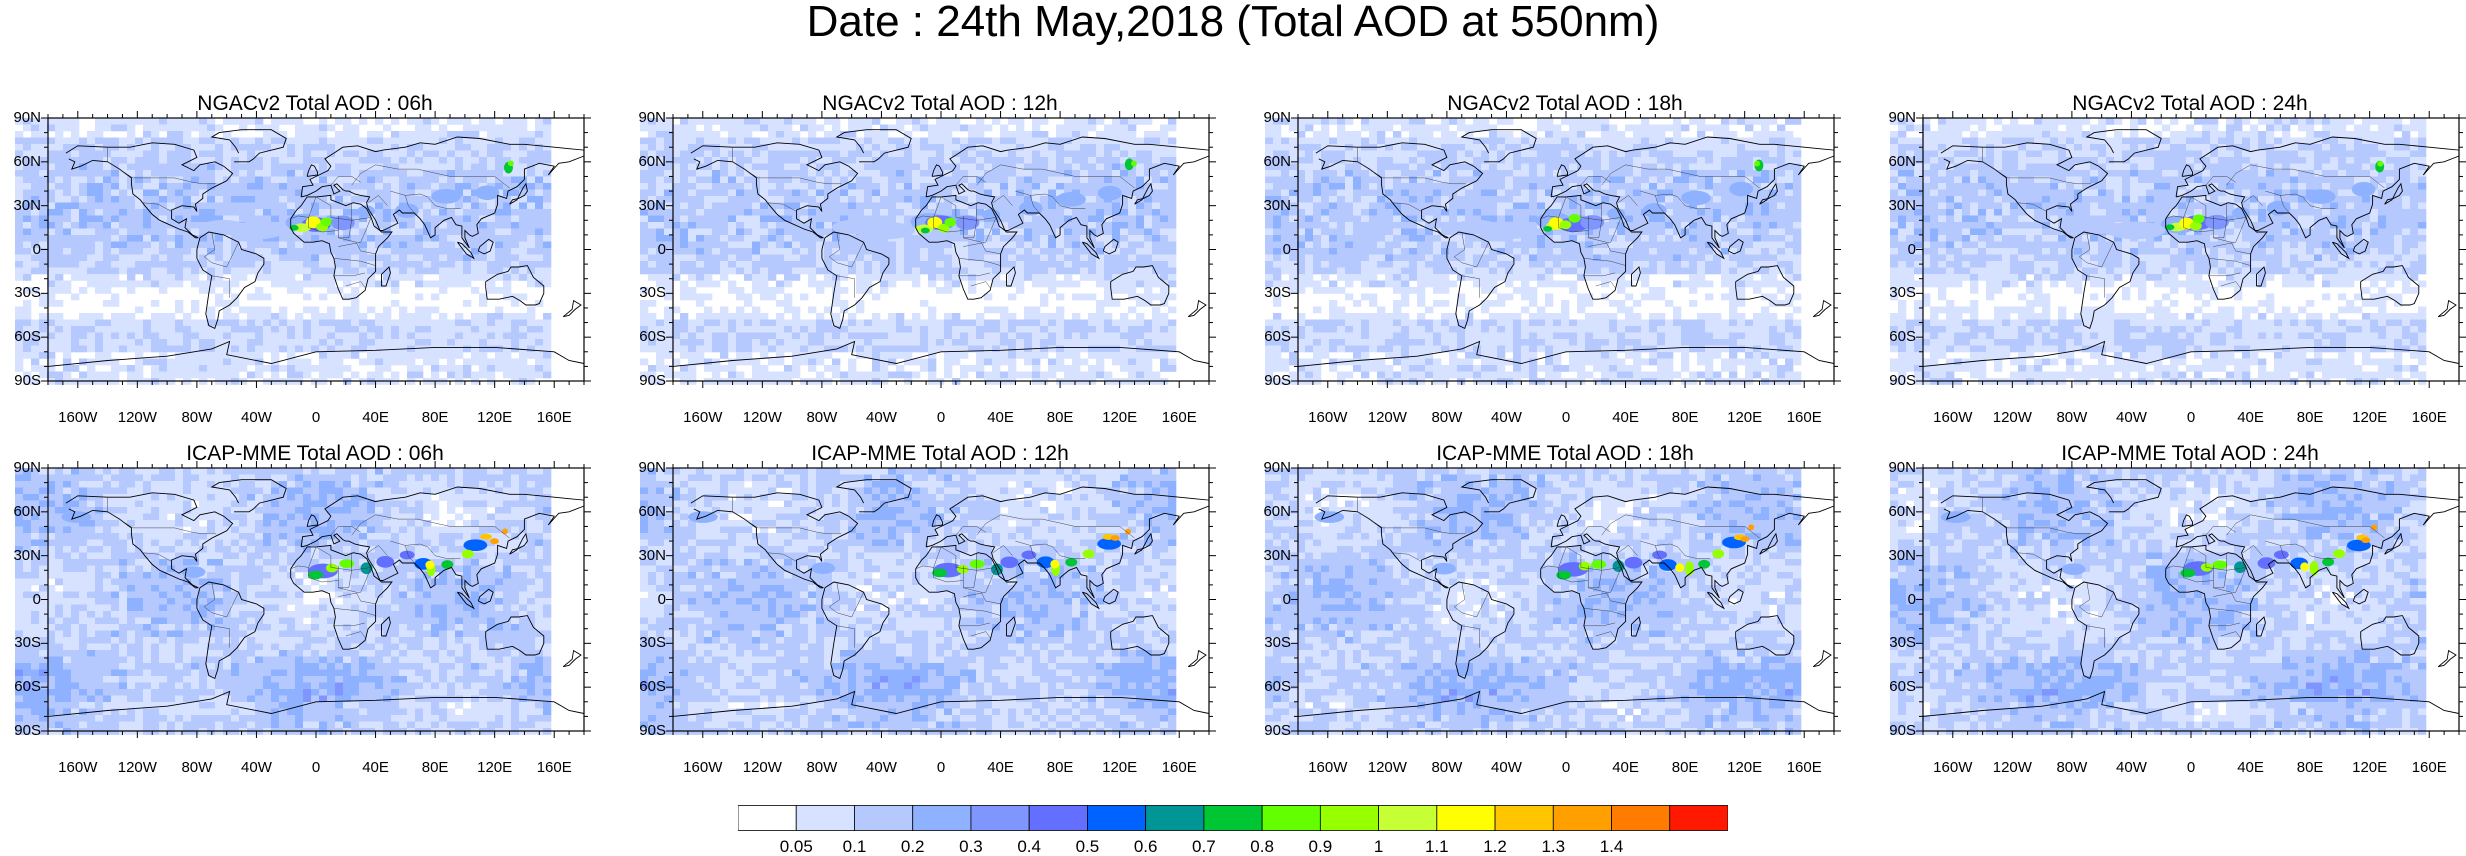 Image resolution: width=2466 pixels, height=856 pixels. I want to click on colorbar-boxes, so click(1233, 818).